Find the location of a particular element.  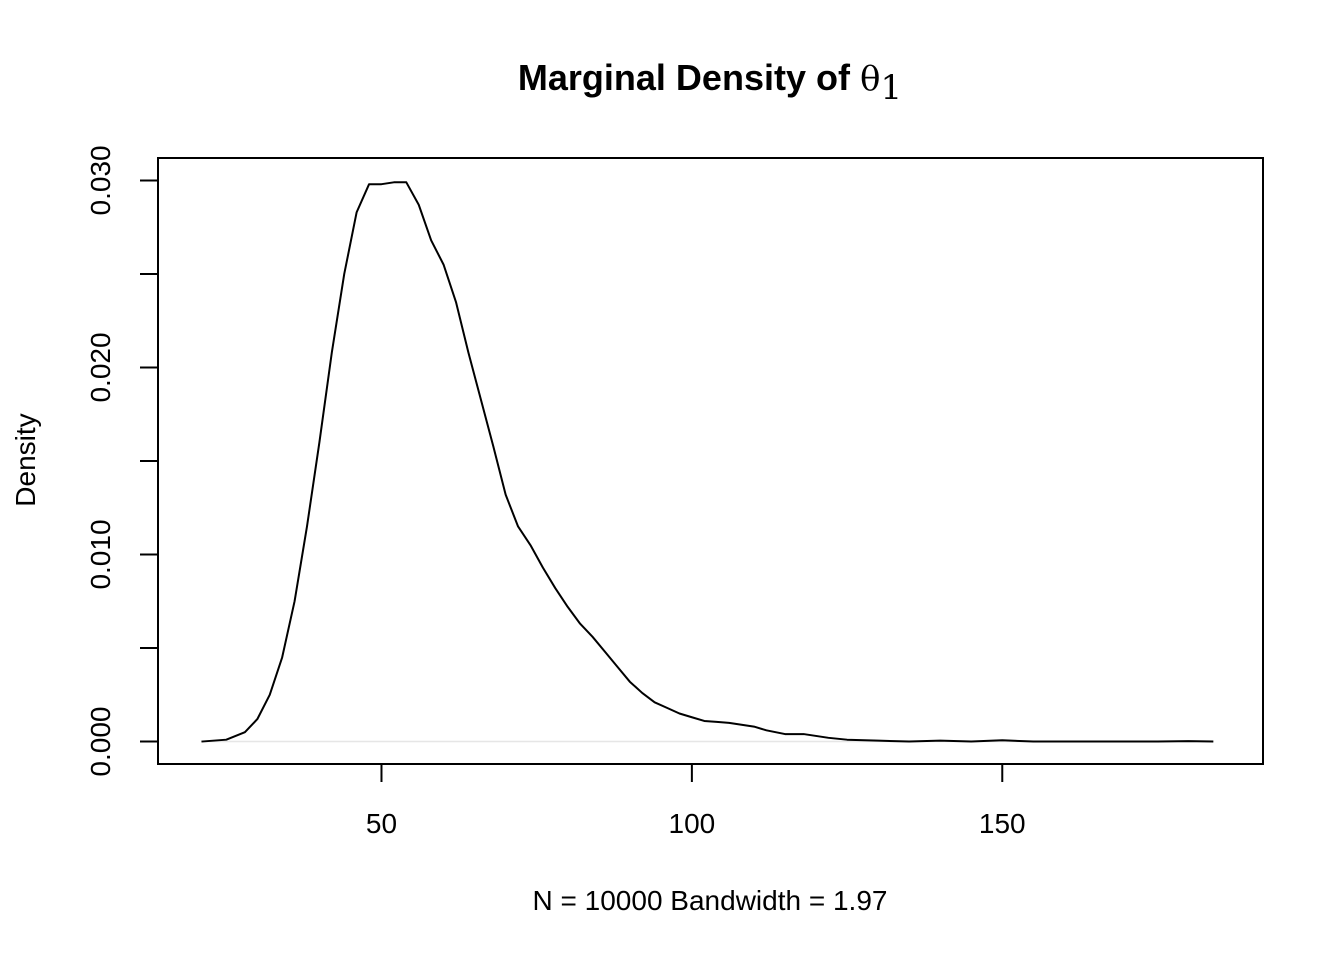

x-axis-label: N = 10000 Bandwidth = 1.97 is located at coordinates (710, 900).